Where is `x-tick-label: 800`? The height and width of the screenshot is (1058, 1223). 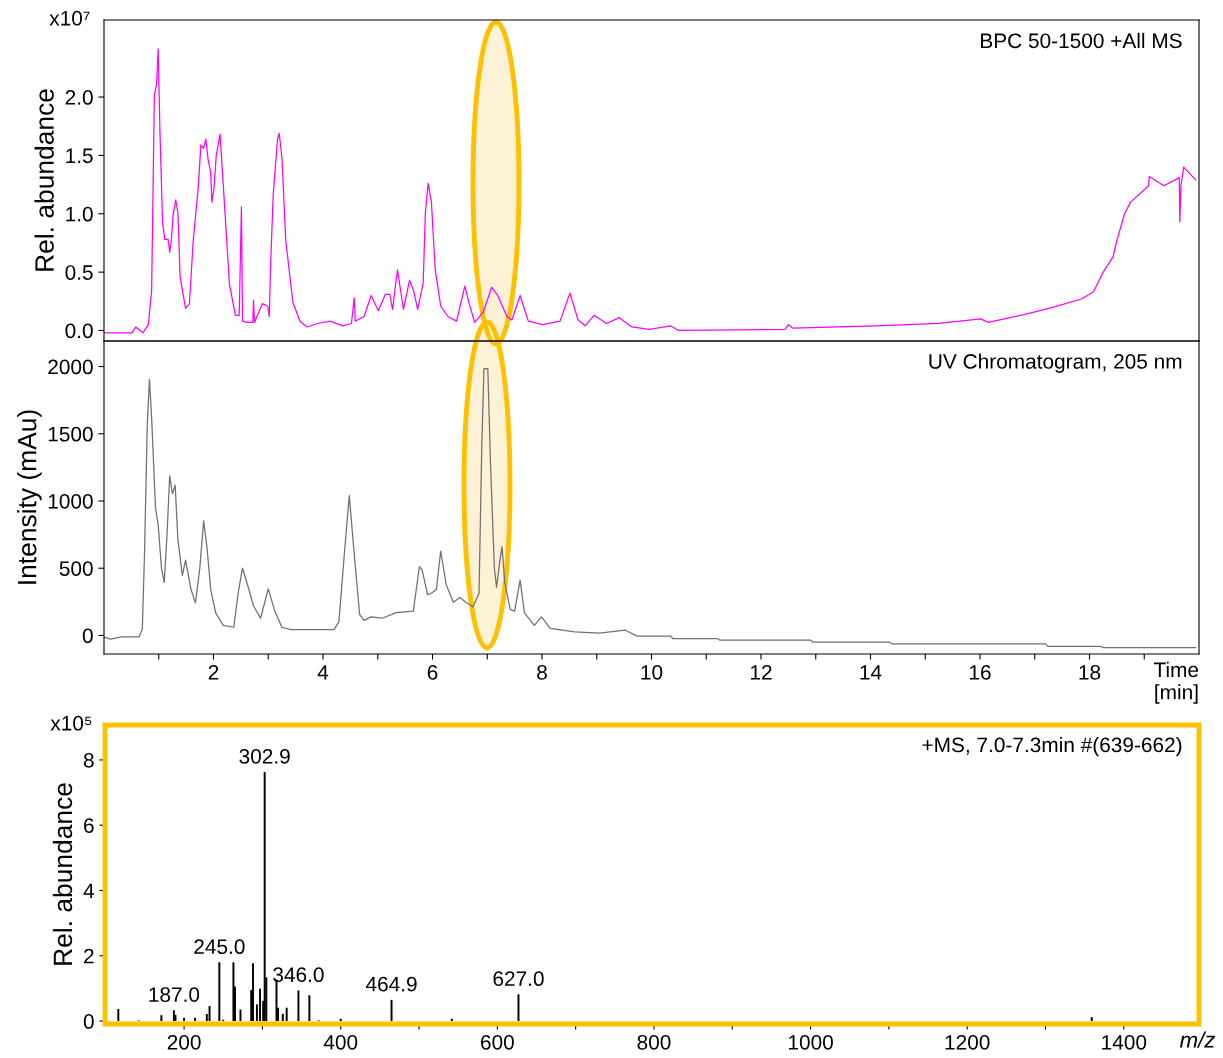
x-tick-label: 800 is located at coordinates (654, 1042).